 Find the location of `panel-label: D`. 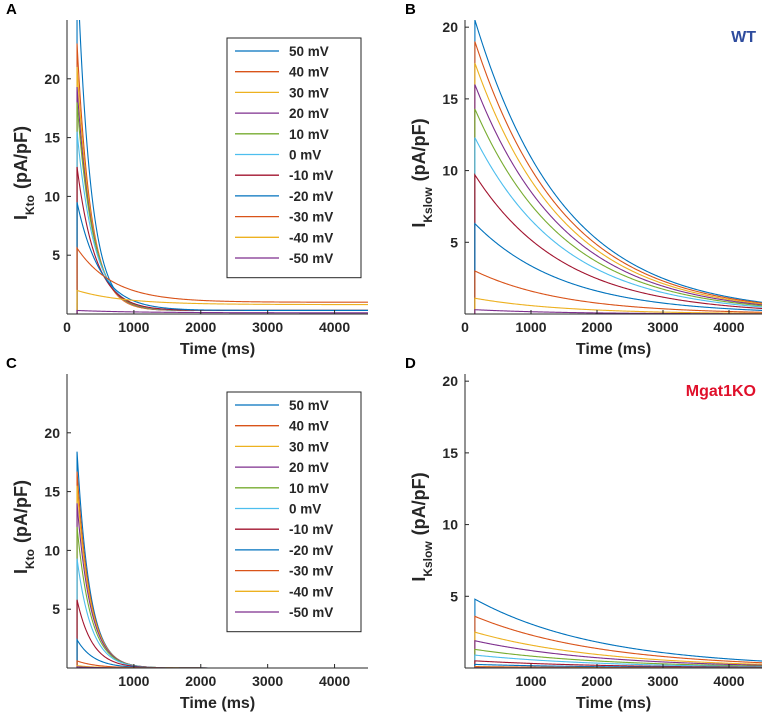

panel-label: D is located at coordinates (410, 363).